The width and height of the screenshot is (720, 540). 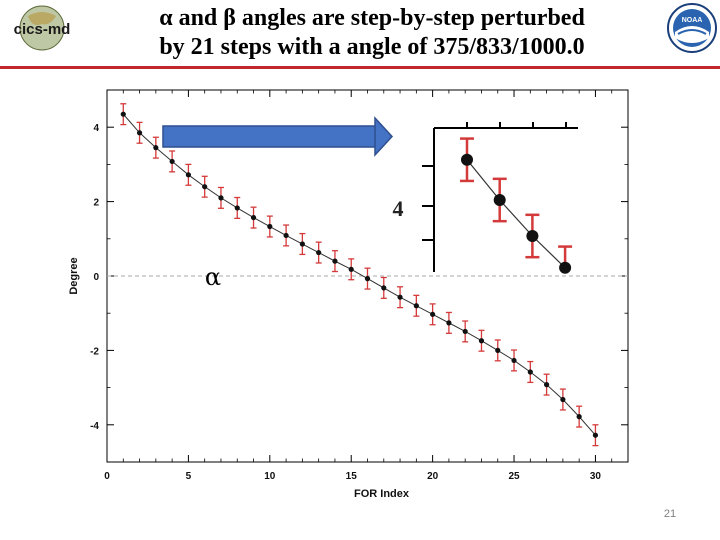 I want to click on x-tick-label: 20, so click(x=433, y=476).